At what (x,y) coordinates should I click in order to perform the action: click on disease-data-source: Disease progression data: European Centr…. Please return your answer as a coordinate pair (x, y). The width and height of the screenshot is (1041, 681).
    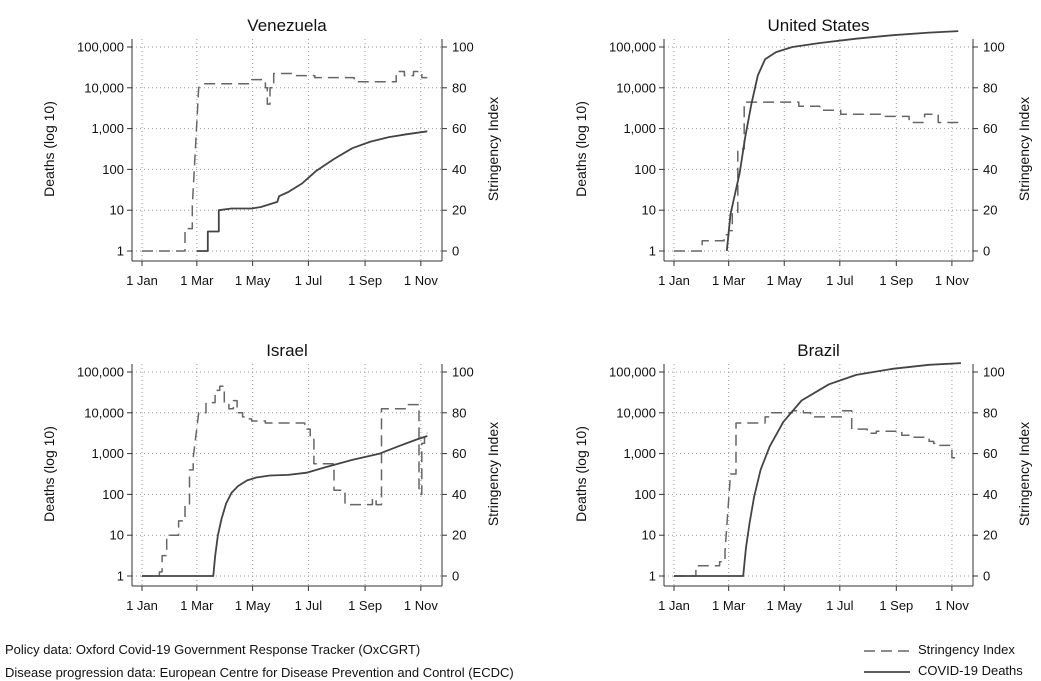
    Looking at the image, I should click on (259, 672).